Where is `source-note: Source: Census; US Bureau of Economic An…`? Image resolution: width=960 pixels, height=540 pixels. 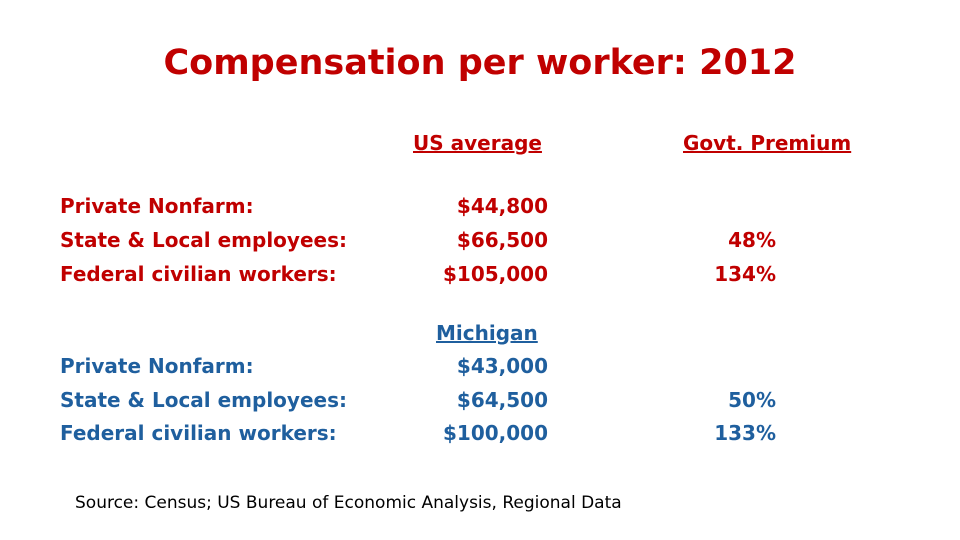 source-note: Source: Census; US Bureau of Economic An… is located at coordinates (348, 503).